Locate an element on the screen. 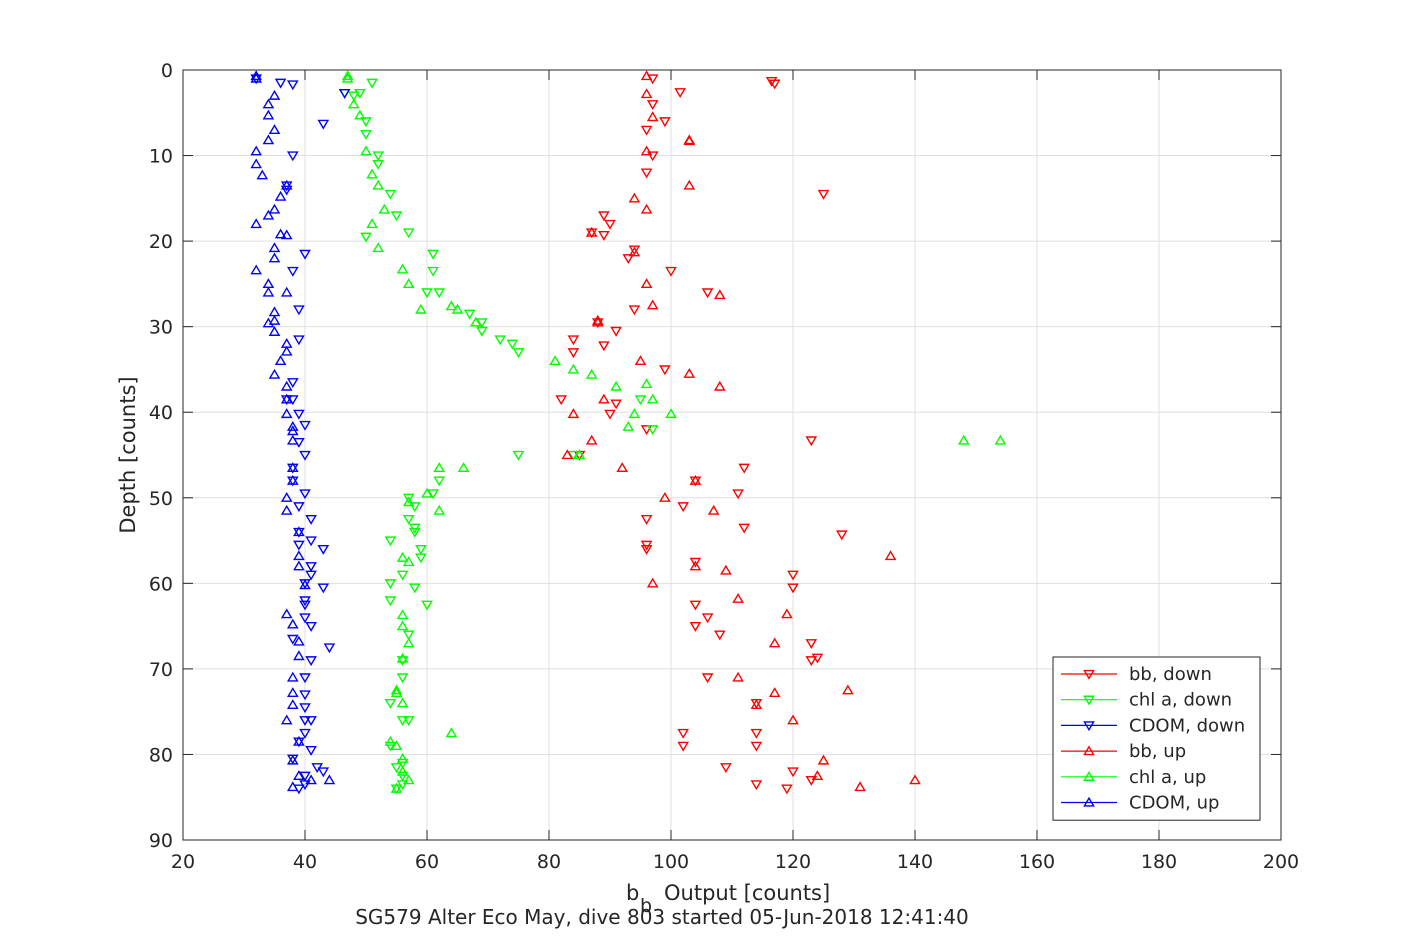  y-tick-label: 40 is located at coordinates (161, 413).